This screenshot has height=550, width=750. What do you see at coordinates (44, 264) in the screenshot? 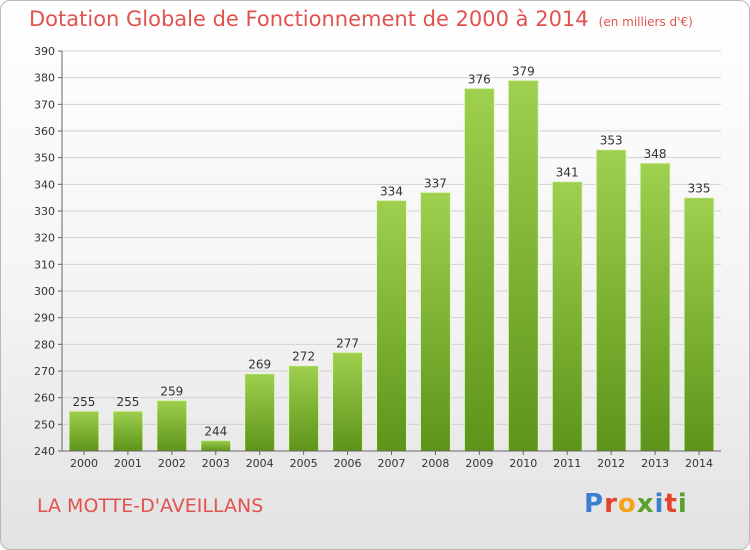
I see `y-tick-label: 310` at bounding box center [44, 264].